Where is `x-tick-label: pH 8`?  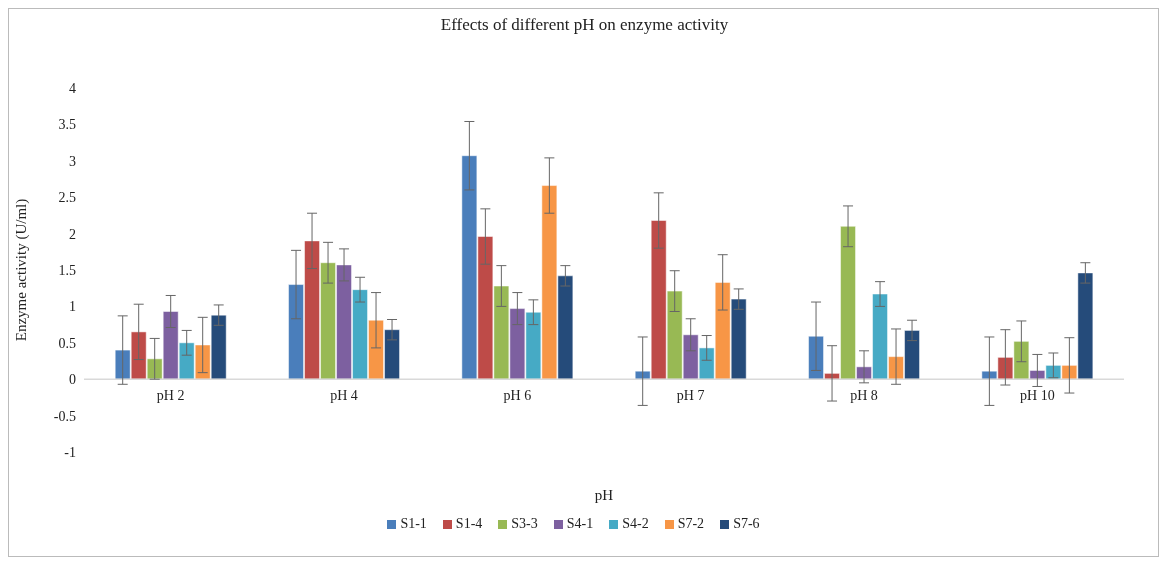
x-tick-label: pH 8 is located at coordinates (864, 395).